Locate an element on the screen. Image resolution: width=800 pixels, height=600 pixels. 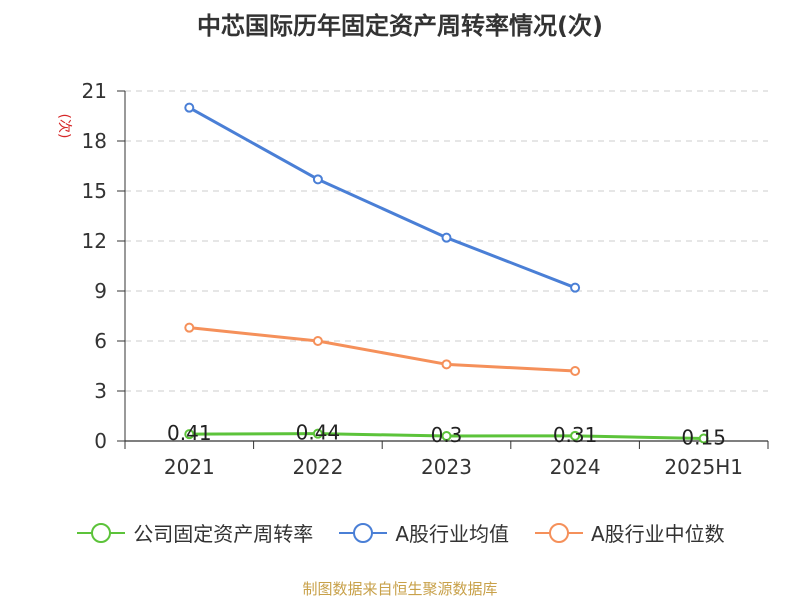
data-label: 0.44 is located at coordinates (318, 433).